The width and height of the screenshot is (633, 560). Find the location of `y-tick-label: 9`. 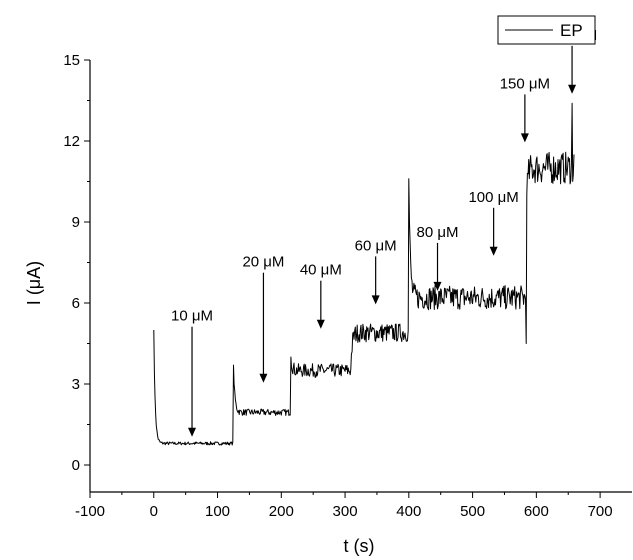

y-tick-label: 9 is located at coordinates (76, 222).